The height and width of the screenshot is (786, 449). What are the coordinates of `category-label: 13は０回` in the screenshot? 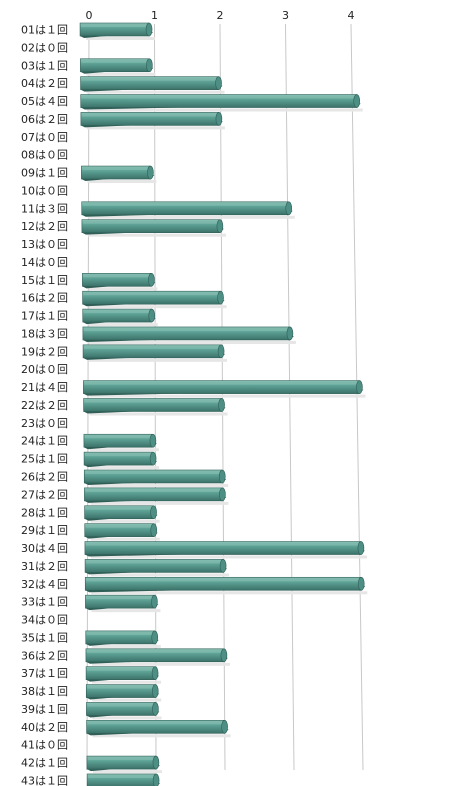 It's located at (44, 244).